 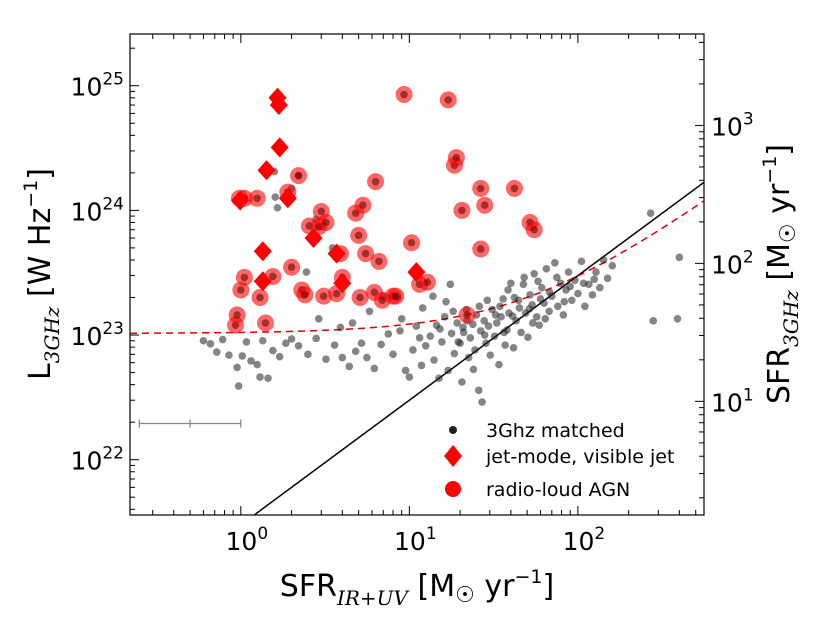 What do you see at coordinates (732, 401) in the screenshot?
I see `y2-tick-label: 101` at bounding box center [732, 401].